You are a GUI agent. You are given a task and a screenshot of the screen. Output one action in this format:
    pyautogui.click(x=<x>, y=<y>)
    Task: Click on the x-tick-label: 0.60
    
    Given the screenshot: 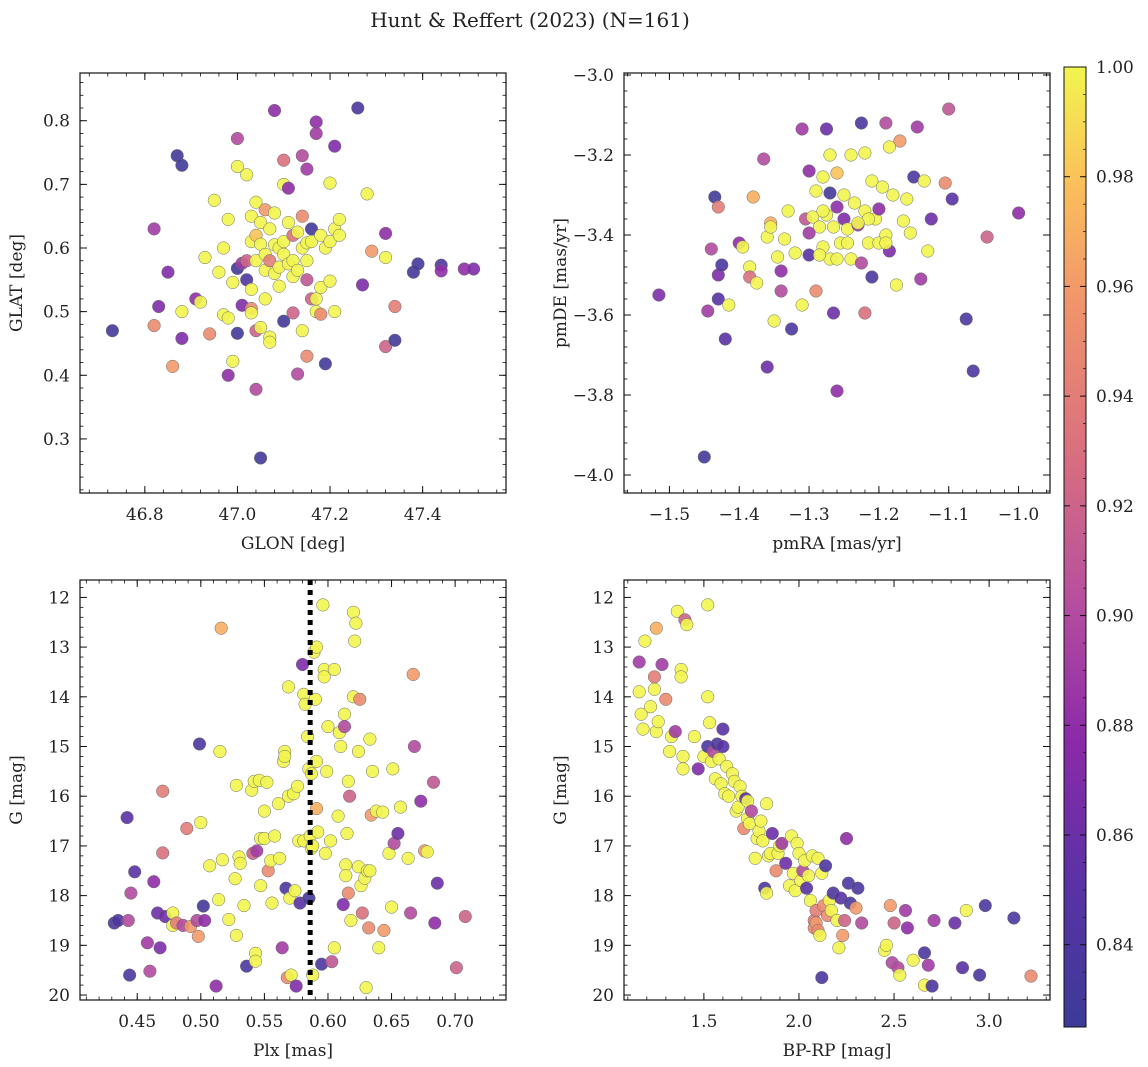 What is the action you would take?
    pyautogui.click(x=328, y=1022)
    